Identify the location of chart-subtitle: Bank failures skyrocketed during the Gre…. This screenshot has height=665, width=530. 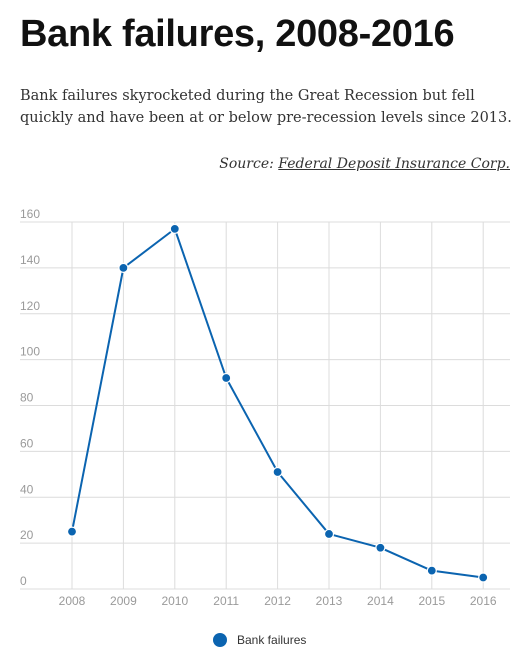
(266, 107).